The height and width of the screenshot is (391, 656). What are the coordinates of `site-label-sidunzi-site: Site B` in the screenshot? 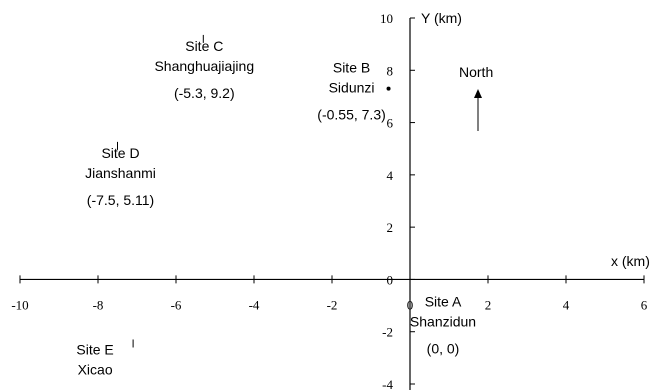 It's located at (351, 68).